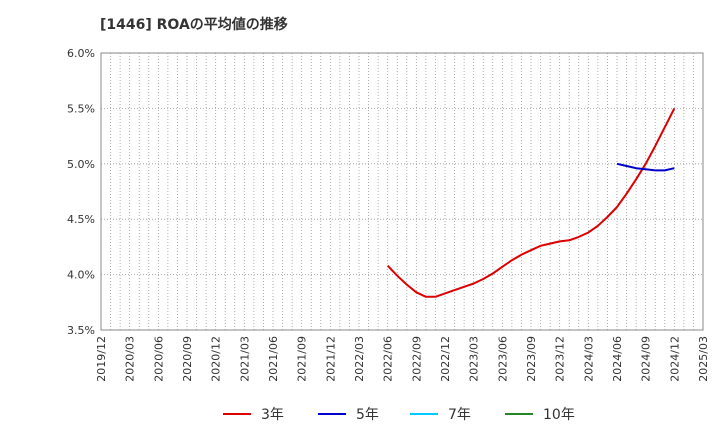 This screenshot has width=720, height=440. I want to click on x-tick-label: 2024/03, so click(588, 359).